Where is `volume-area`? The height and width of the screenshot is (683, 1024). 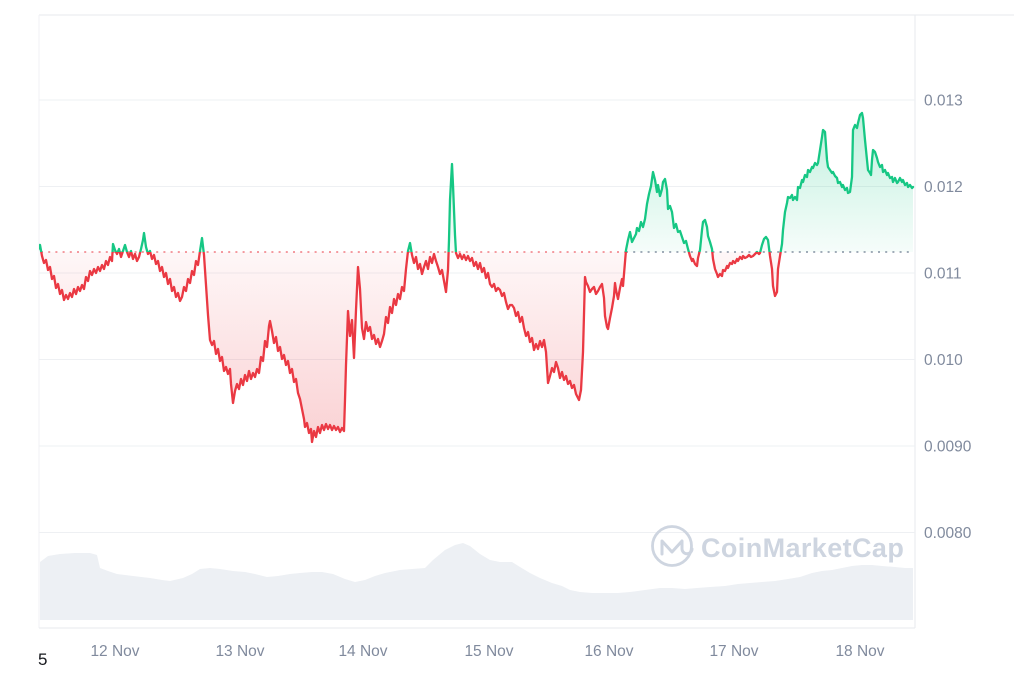
volume-area is located at coordinates (476, 581).